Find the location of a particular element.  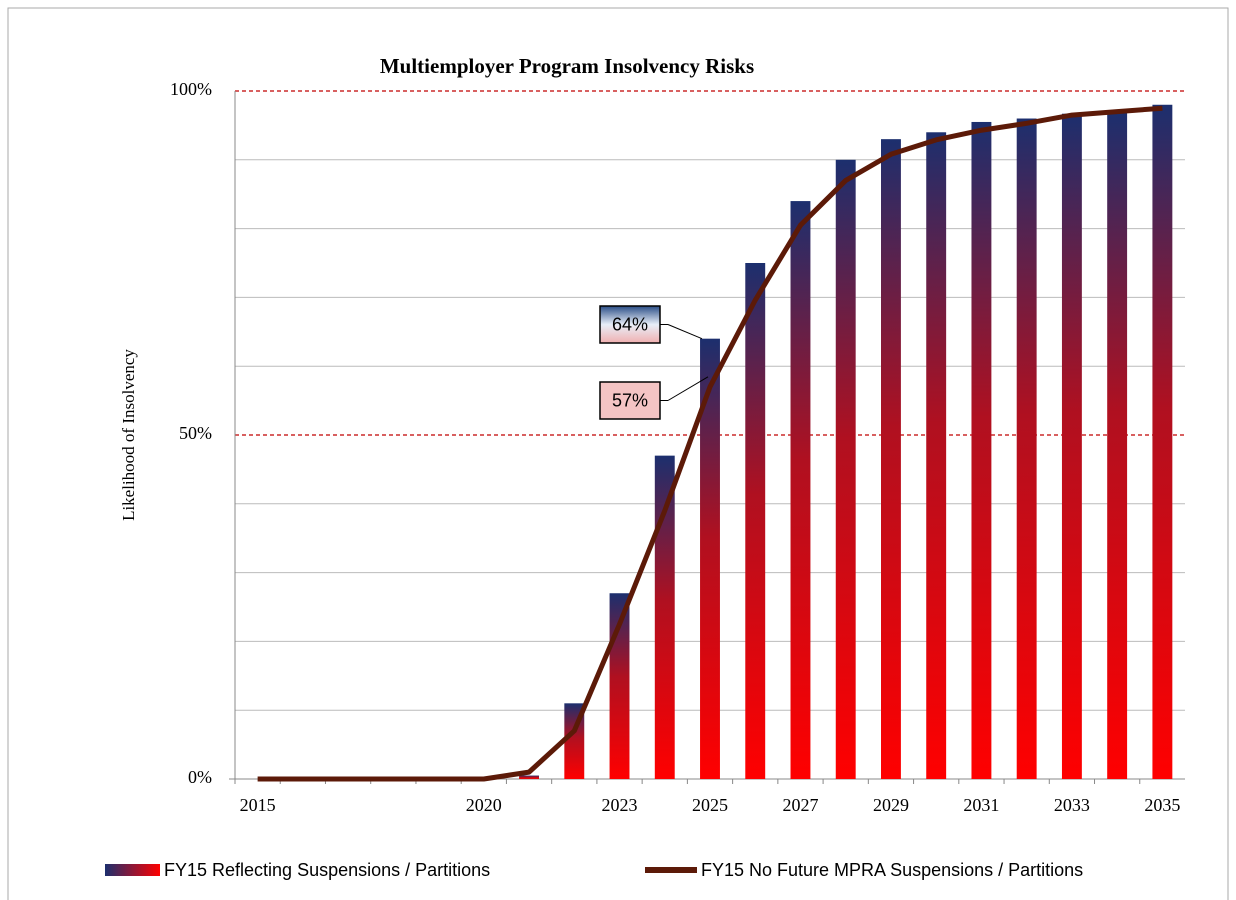

x-tick-label: 2020 is located at coordinates (484, 805).